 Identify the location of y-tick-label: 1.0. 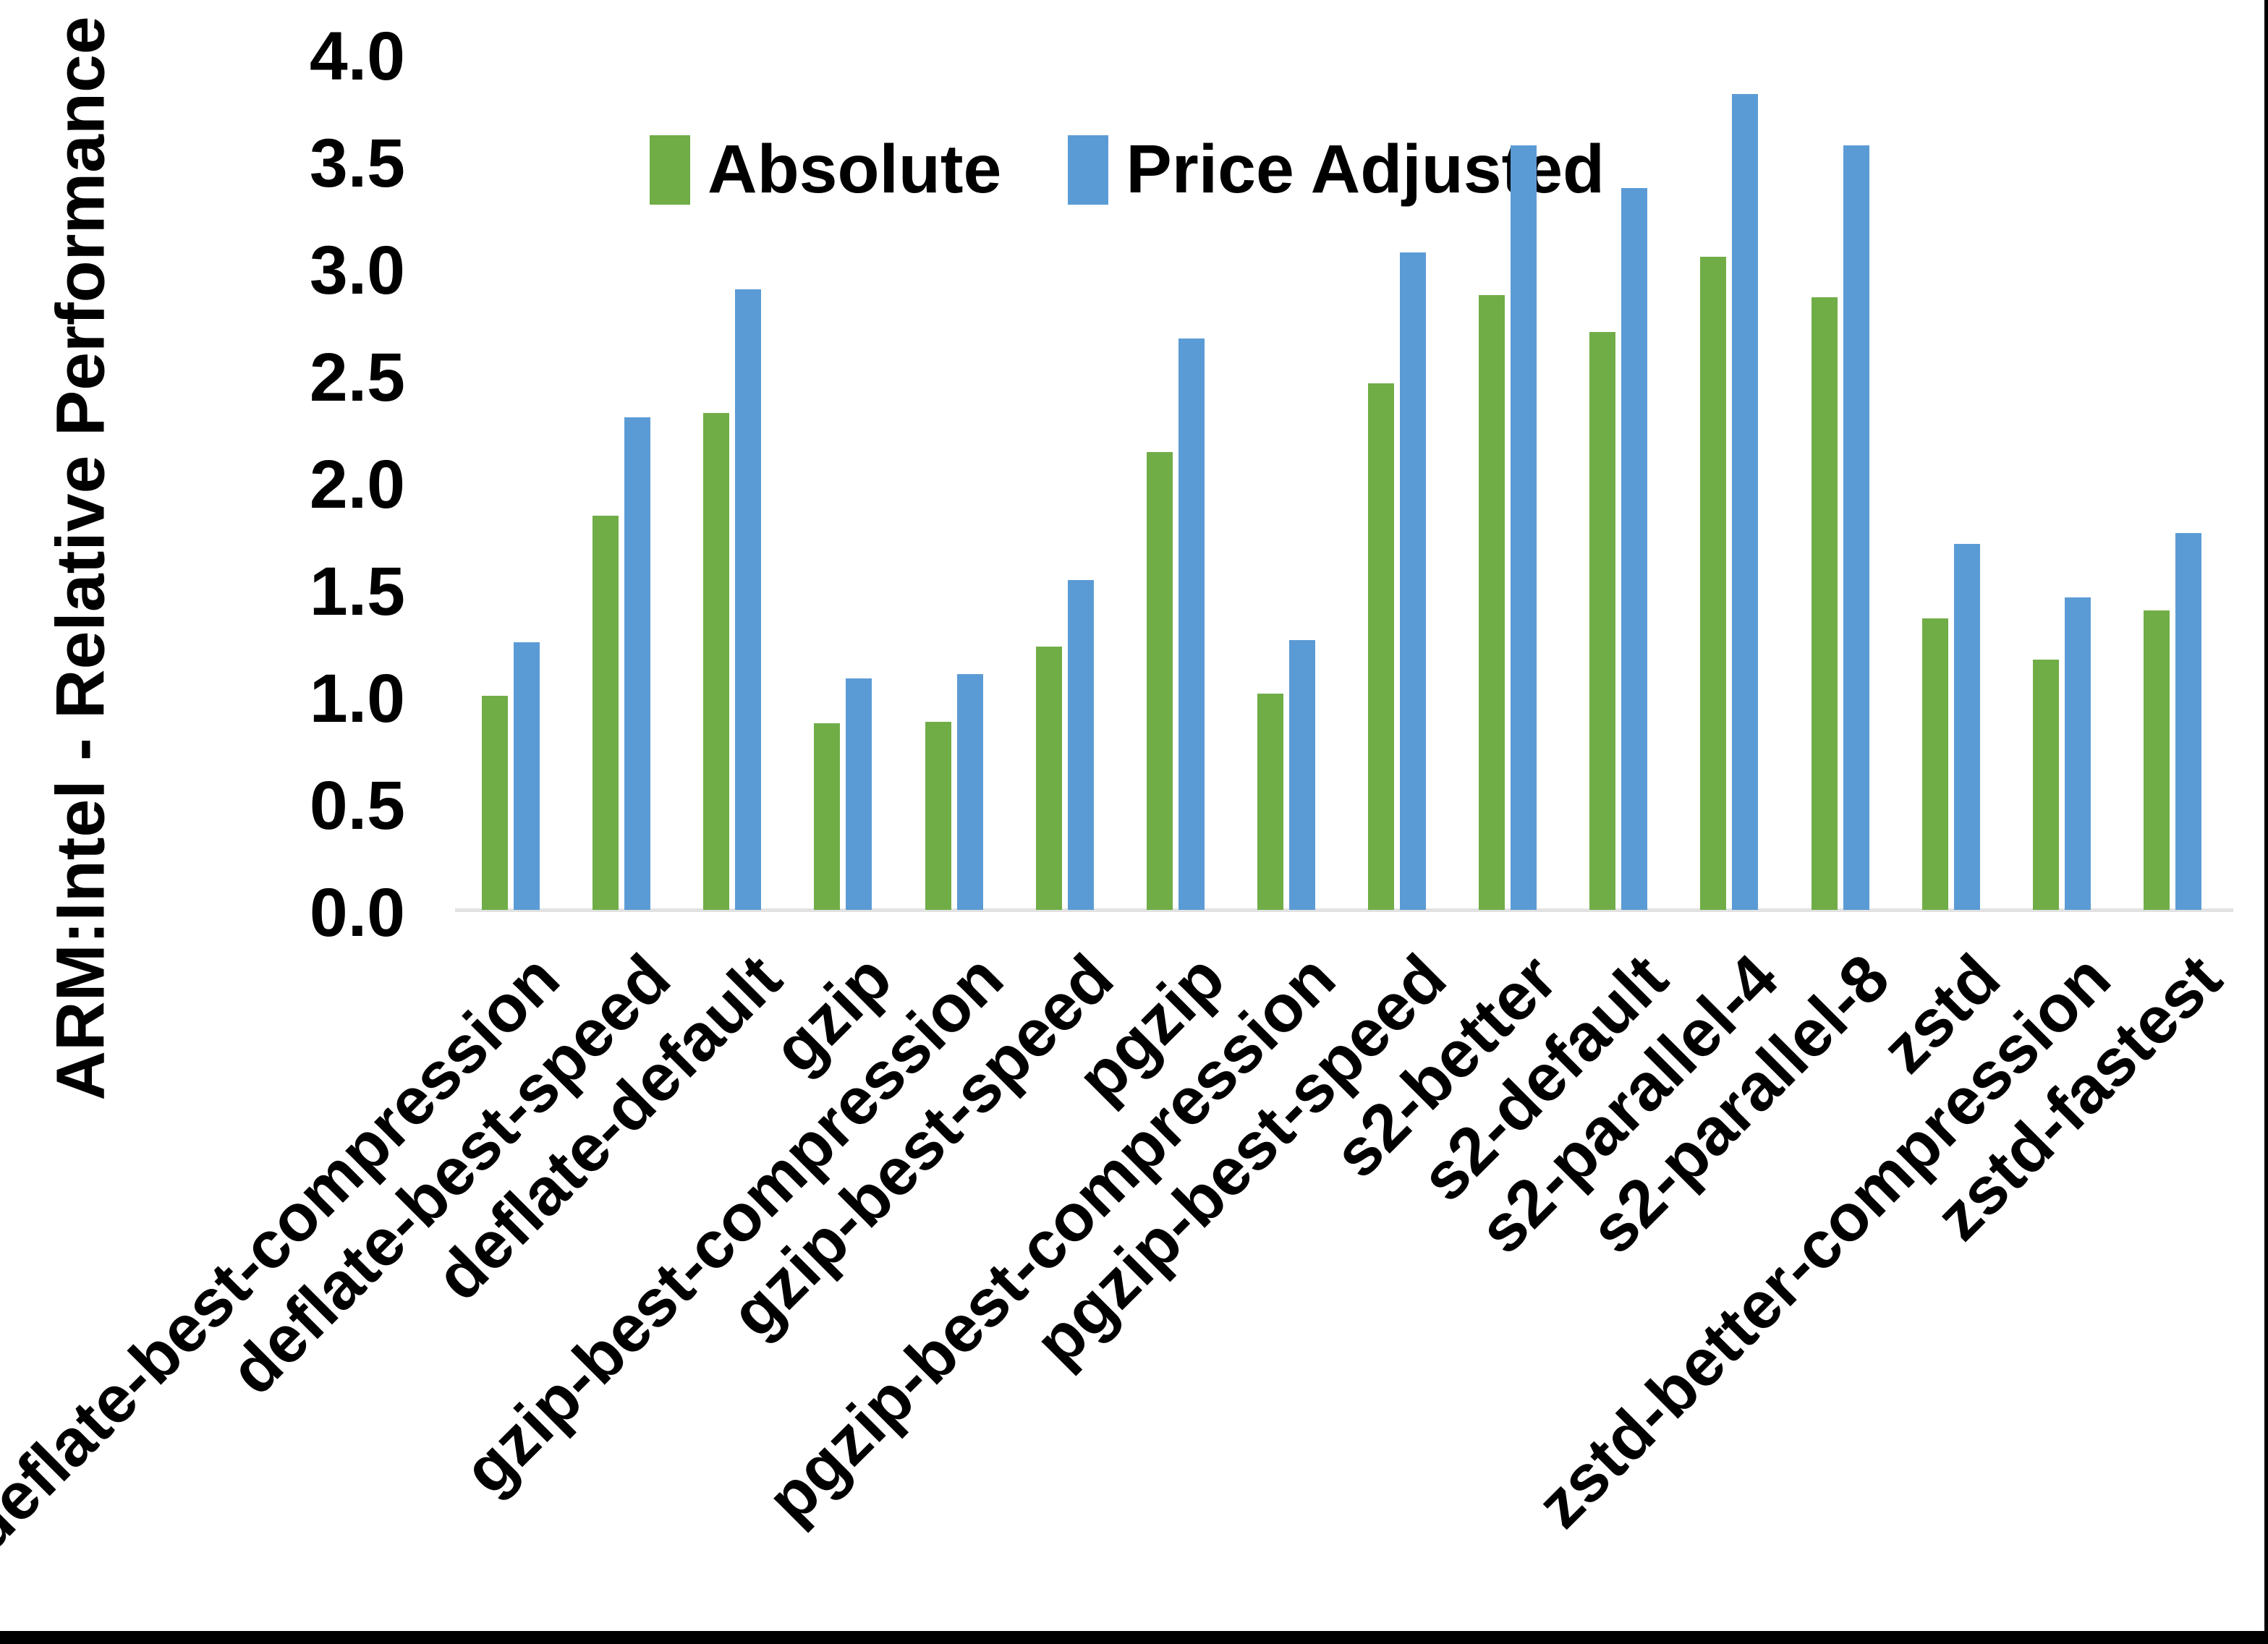
(357, 698).